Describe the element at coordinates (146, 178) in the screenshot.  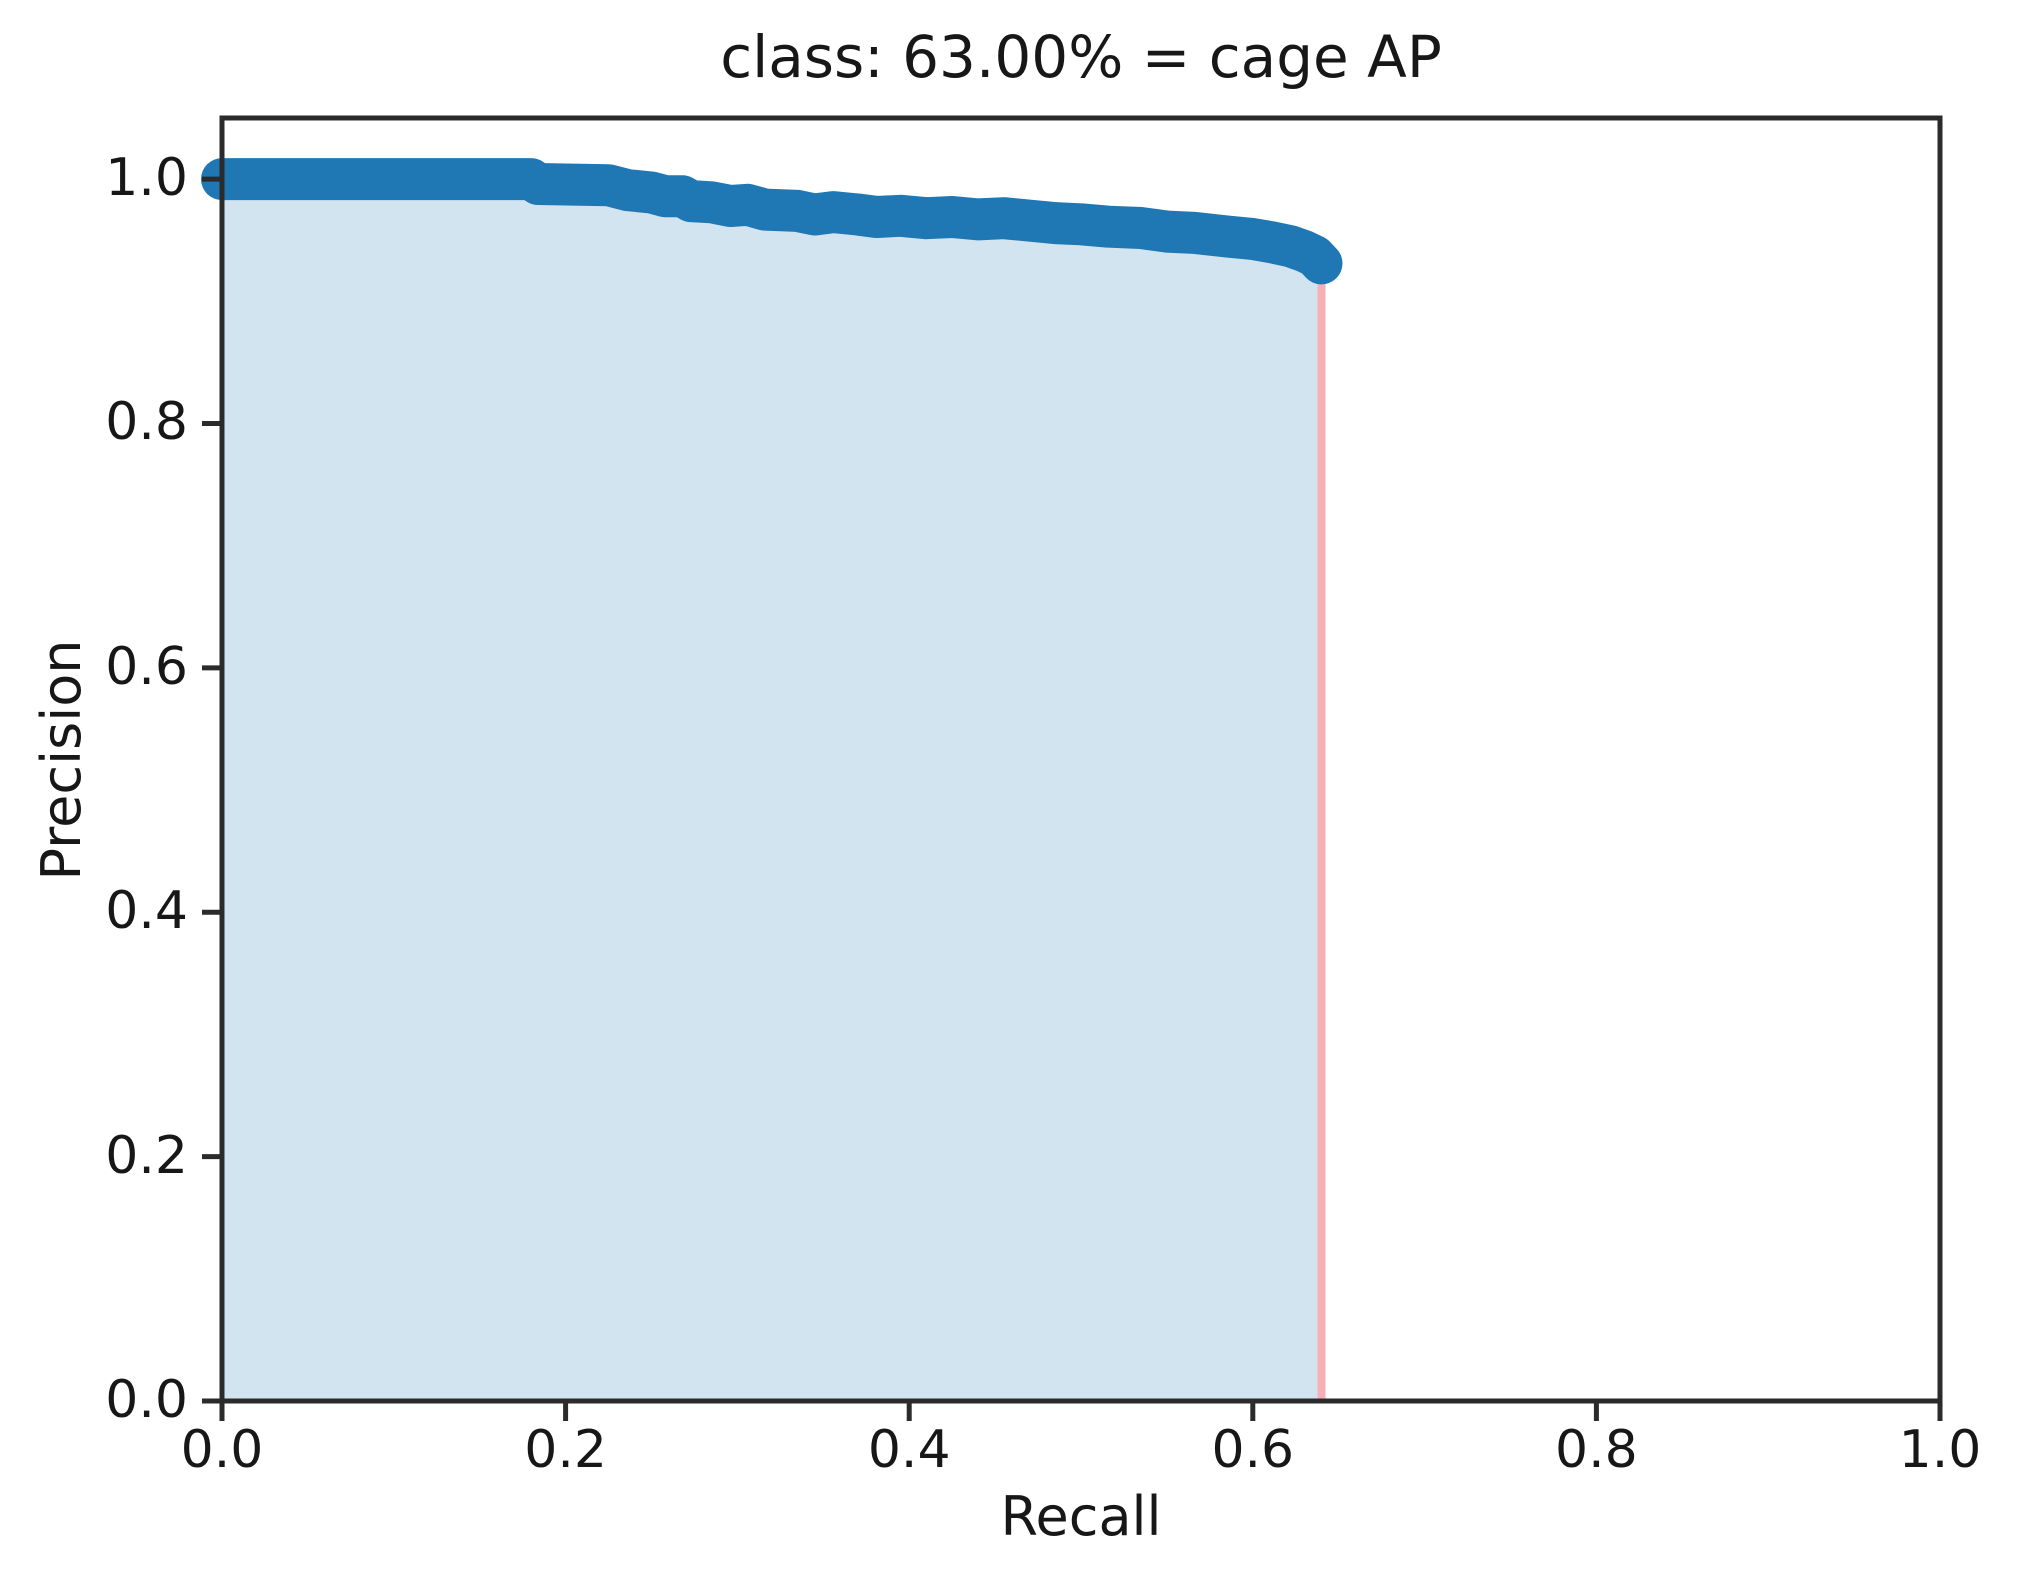
I see `y-tick-label-1.0: 1.0` at that location.